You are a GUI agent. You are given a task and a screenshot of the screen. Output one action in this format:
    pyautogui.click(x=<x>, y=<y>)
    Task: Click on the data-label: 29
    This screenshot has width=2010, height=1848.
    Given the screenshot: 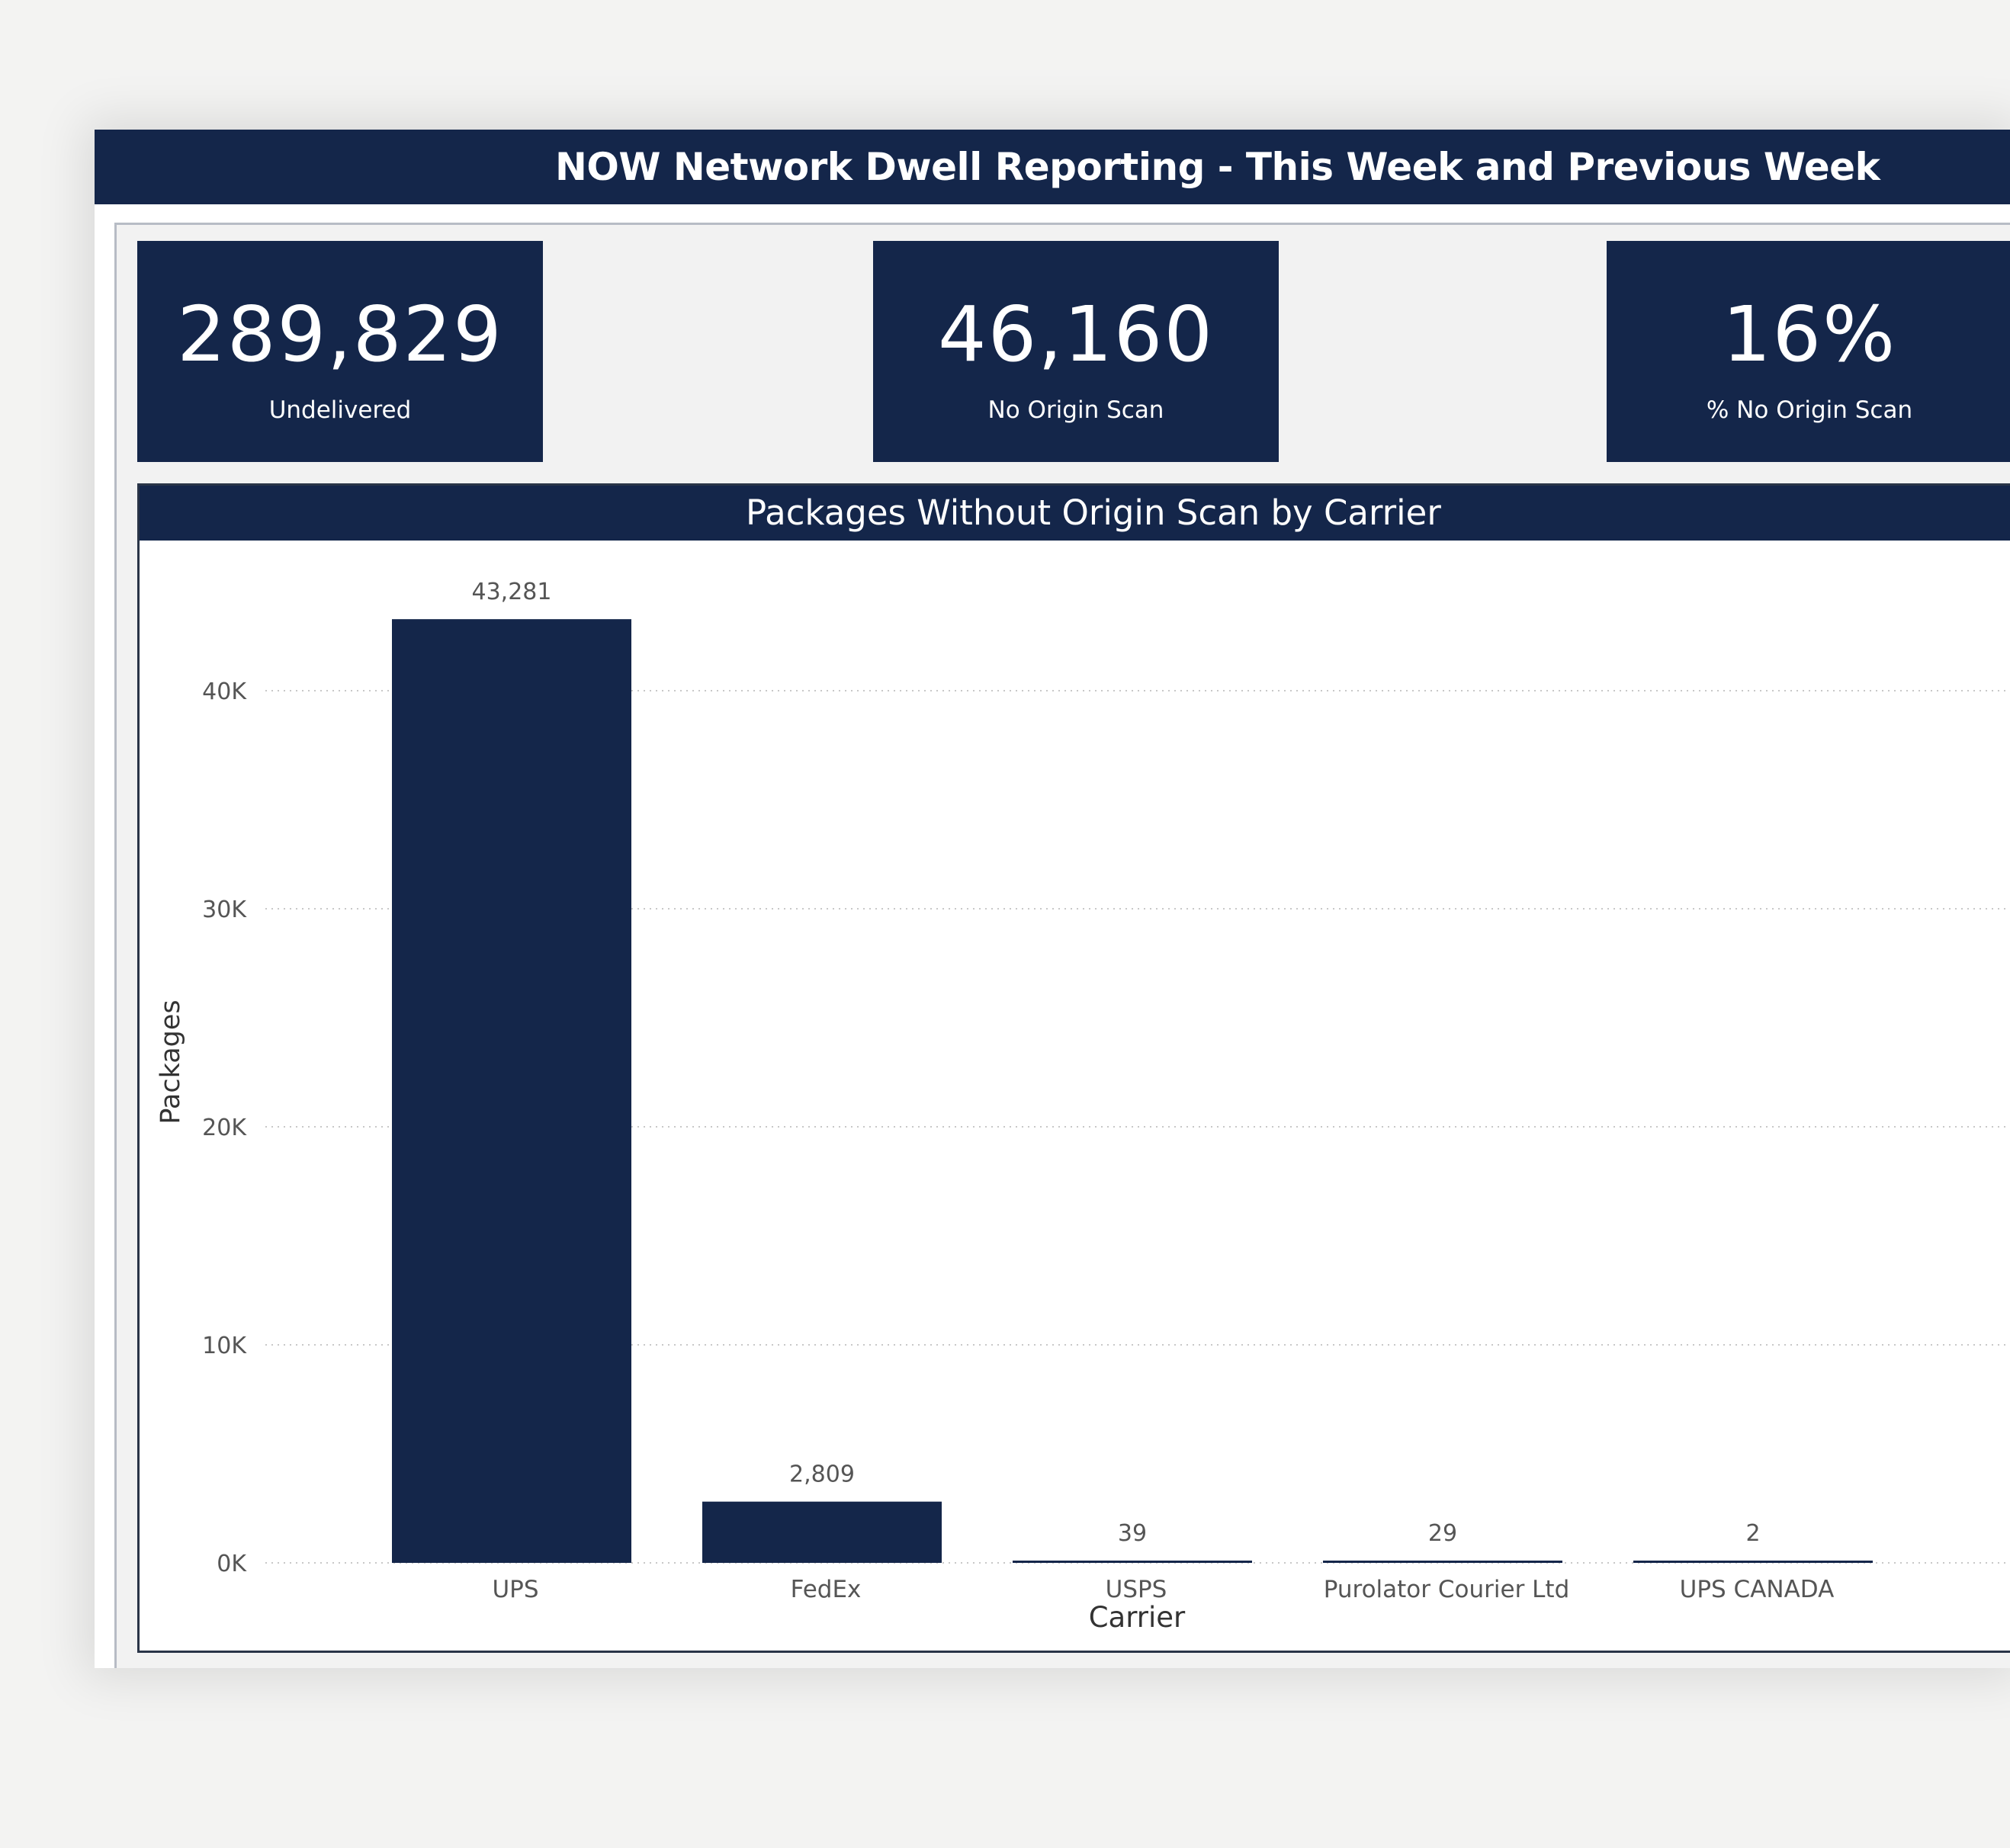 What is the action you would take?
    pyautogui.click(x=1442, y=1533)
    